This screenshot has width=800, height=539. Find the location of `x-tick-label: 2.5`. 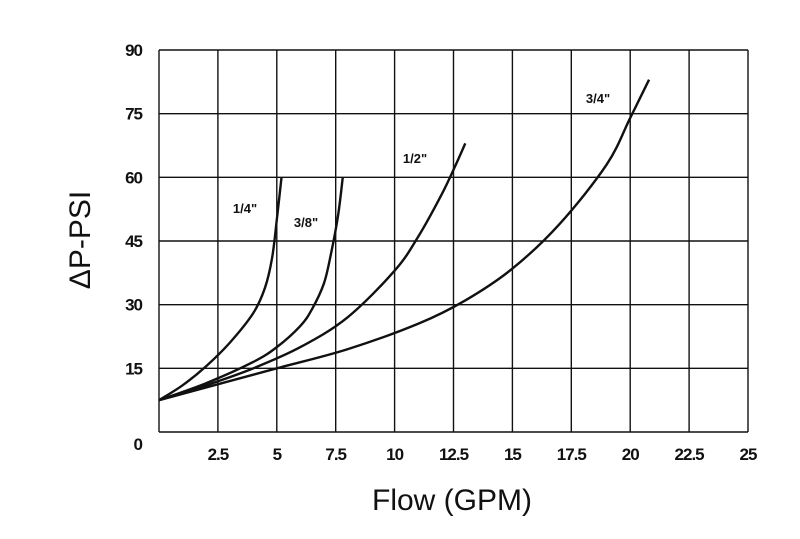

x-tick-label: 2.5 is located at coordinates (218, 454).